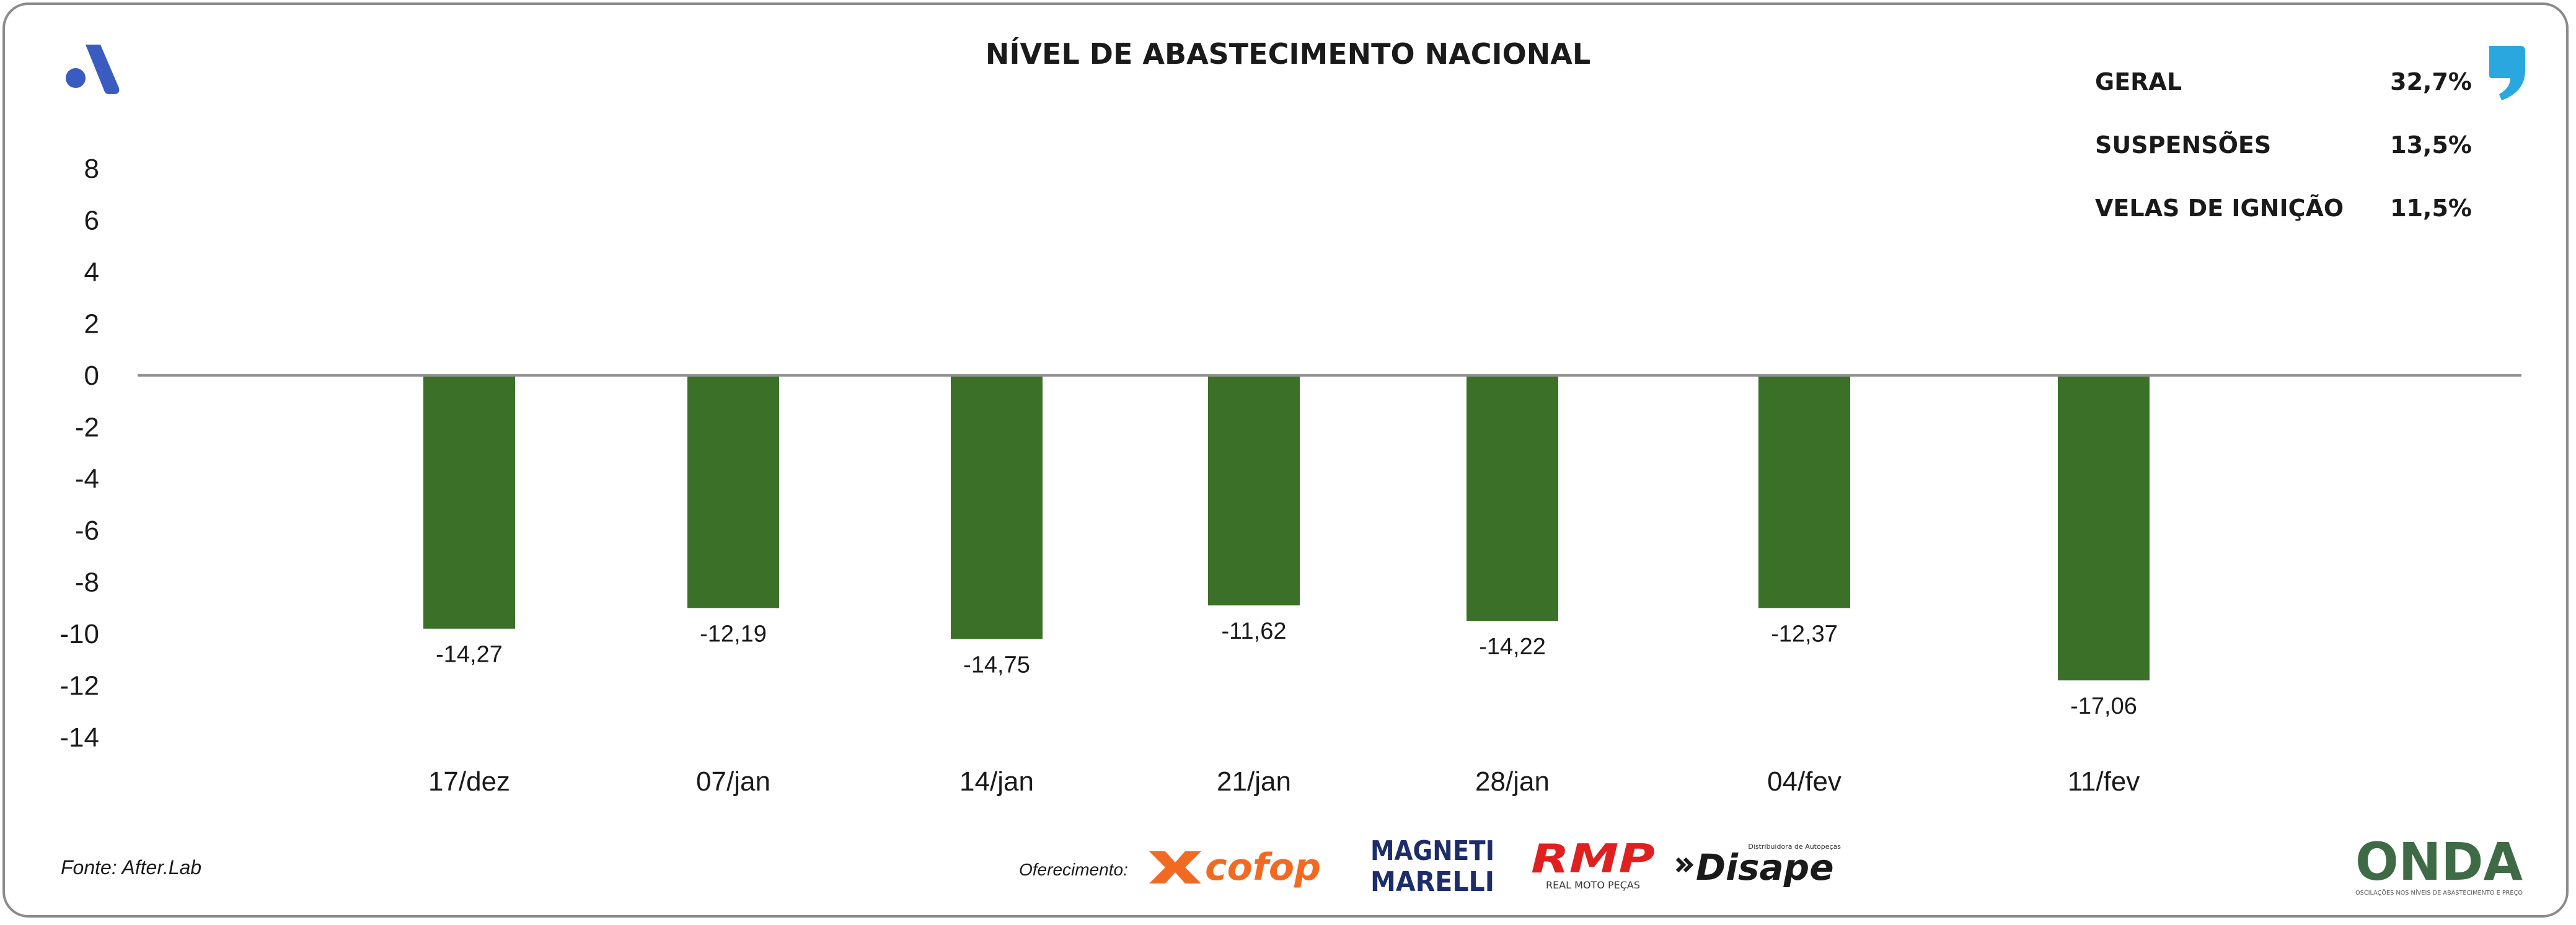 The height and width of the screenshot is (925, 2576). What do you see at coordinates (469, 655) in the screenshot?
I see `data-label: -14,27` at bounding box center [469, 655].